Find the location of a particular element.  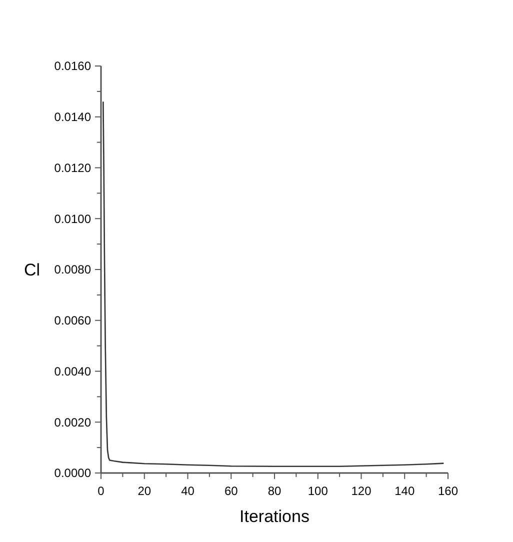

y-tick-label: 0.0160 is located at coordinates (73, 66).